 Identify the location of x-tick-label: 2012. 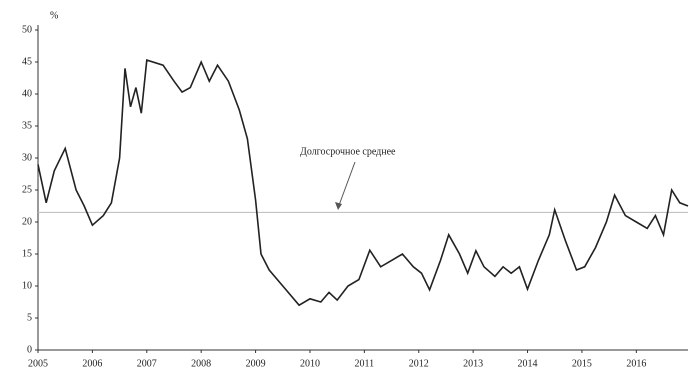
(419, 363).